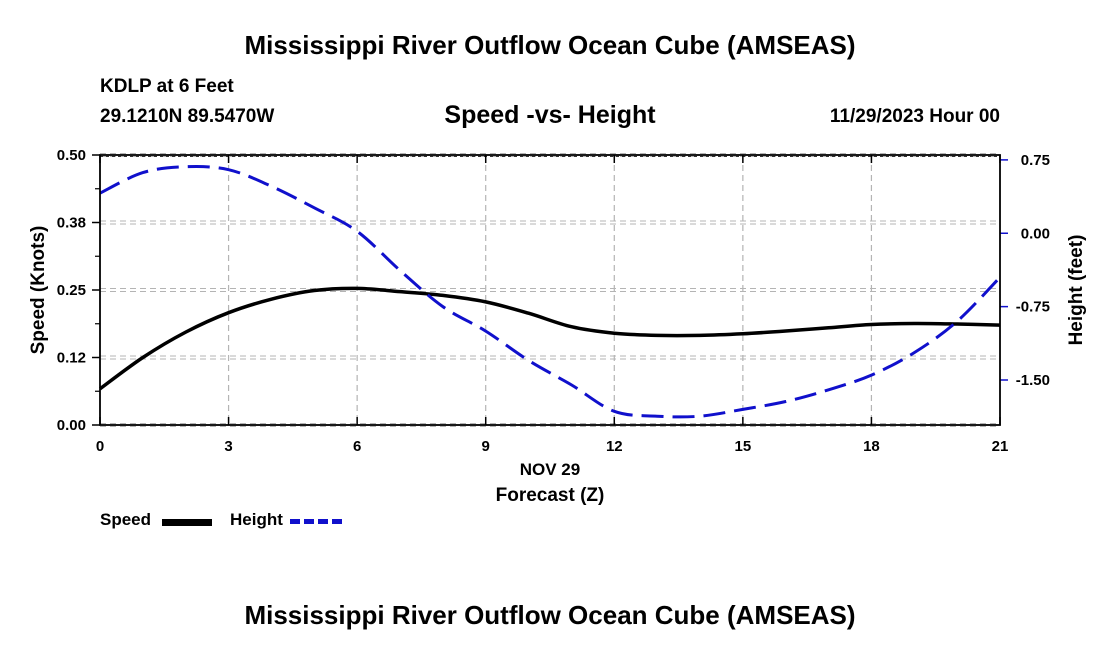 The width and height of the screenshot is (1100, 650). I want to click on x-tick-label: 21, so click(1000, 446).